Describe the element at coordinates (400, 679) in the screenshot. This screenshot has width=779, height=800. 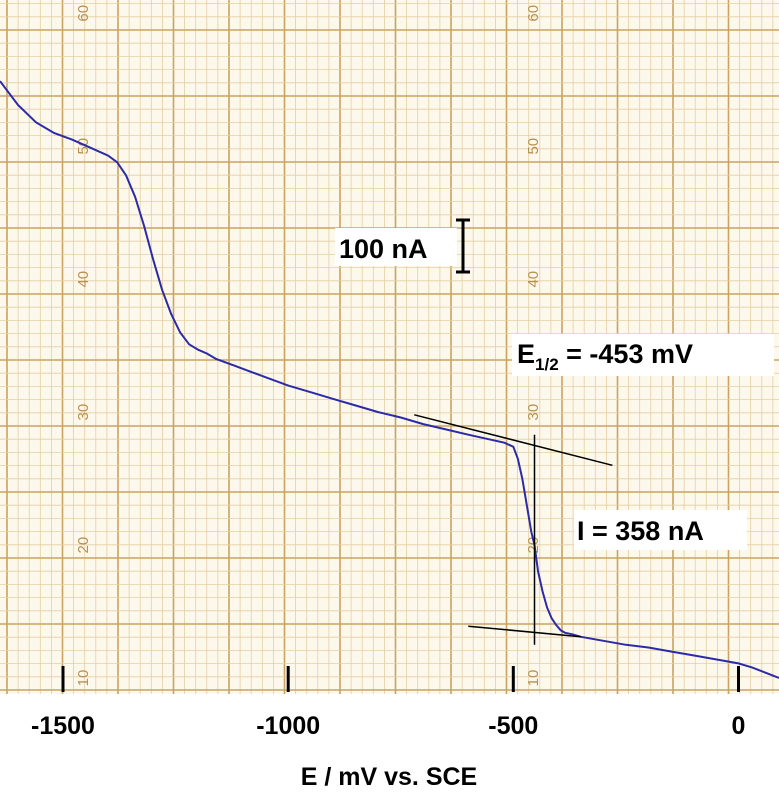
I see `x-axis-ticks` at that location.